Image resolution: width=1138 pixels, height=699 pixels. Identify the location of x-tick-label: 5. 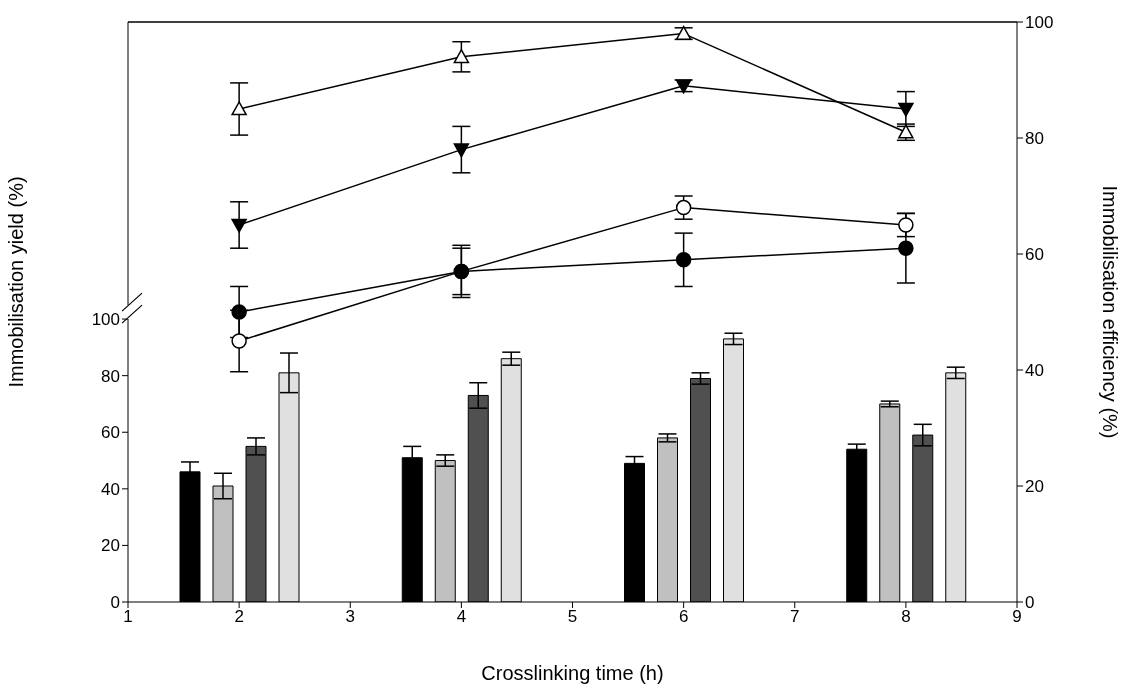
(572, 617).